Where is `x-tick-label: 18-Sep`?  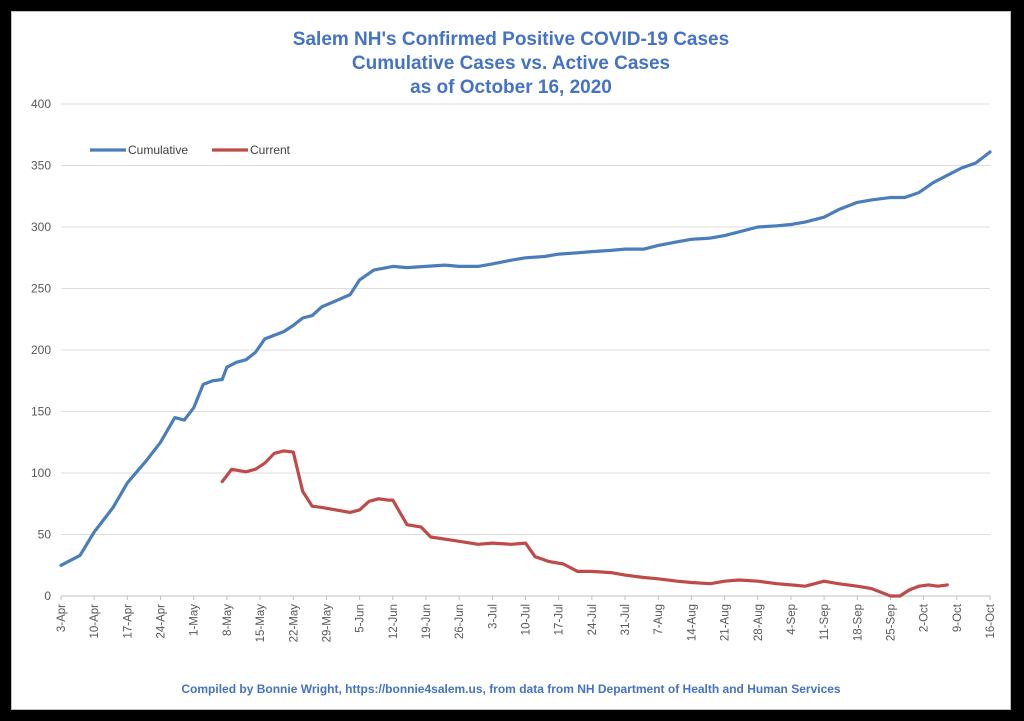
x-tick-label: 18-Sep is located at coordinates (858, 622).